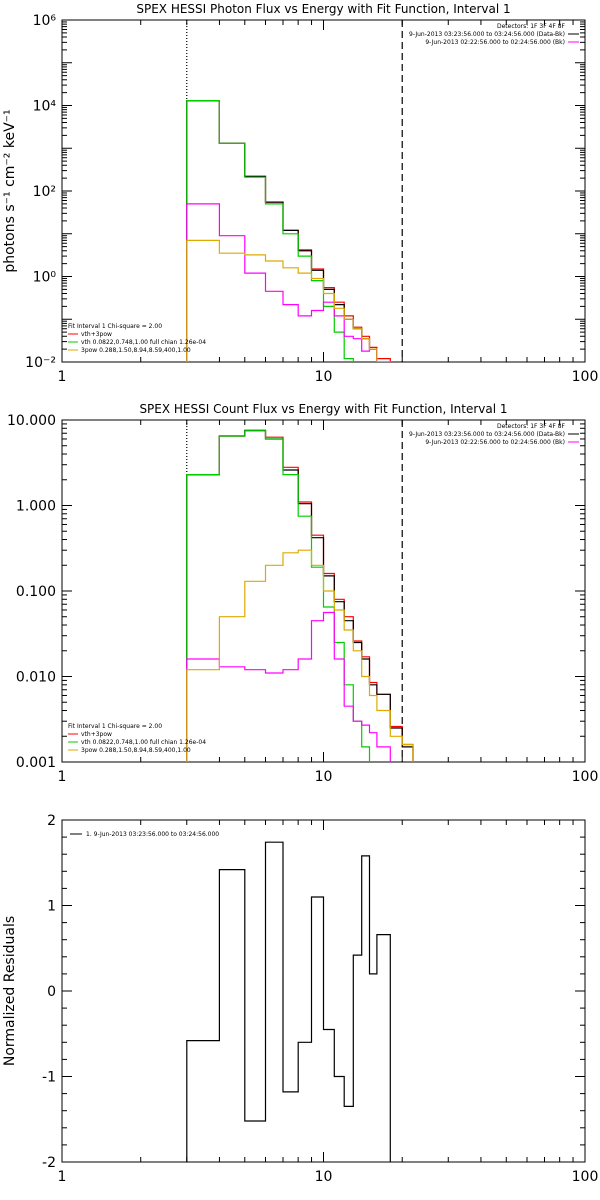  What do you see at coordinates (51, 992) in the screenshot?
I see `y-tick-label: 0` at bounding box center [51, 992].